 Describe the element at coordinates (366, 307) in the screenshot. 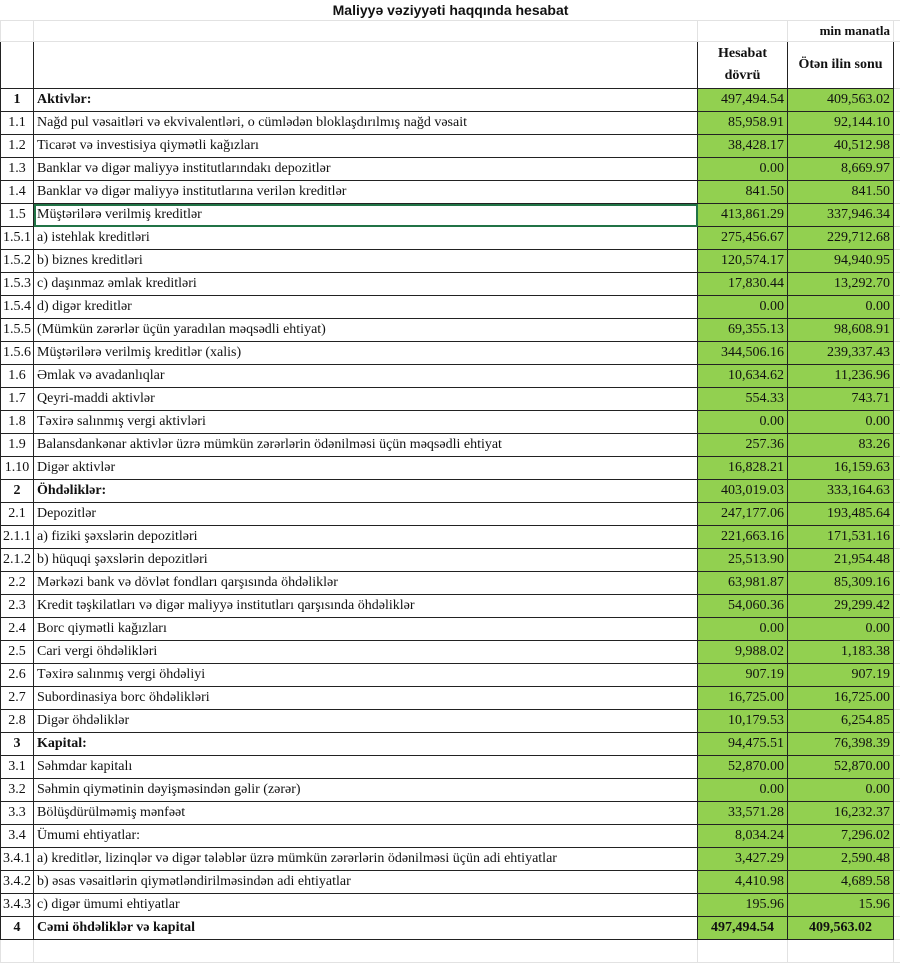

I see `row-label: d) digər kreditlər` at that location.